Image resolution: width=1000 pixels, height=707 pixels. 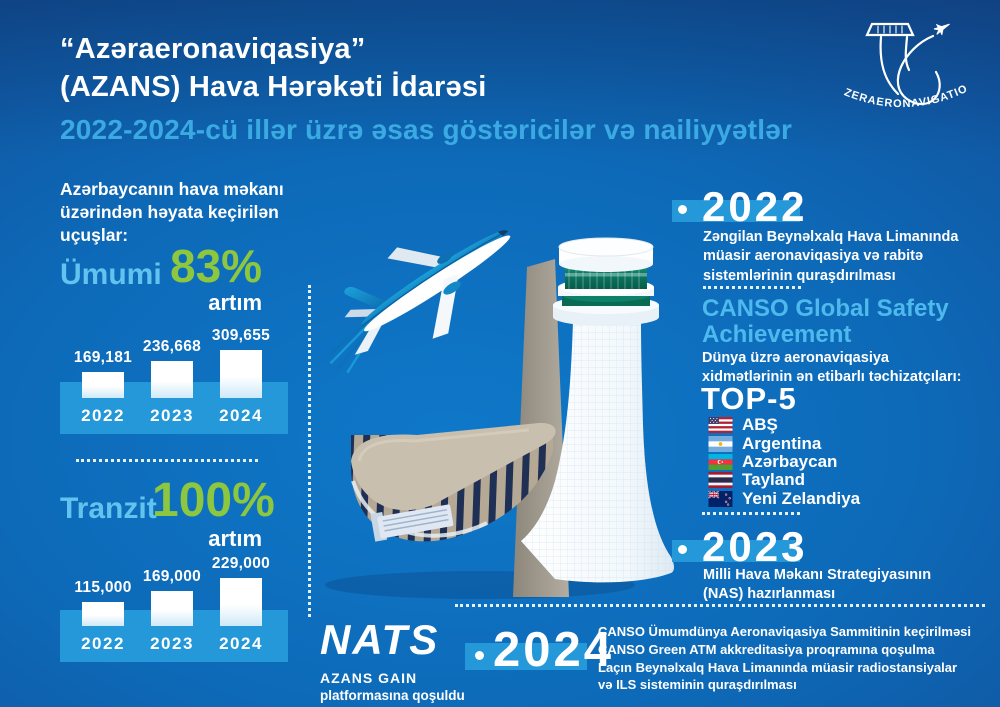 I want to click on total-label: Ümumi, so click(x=111, y=274).